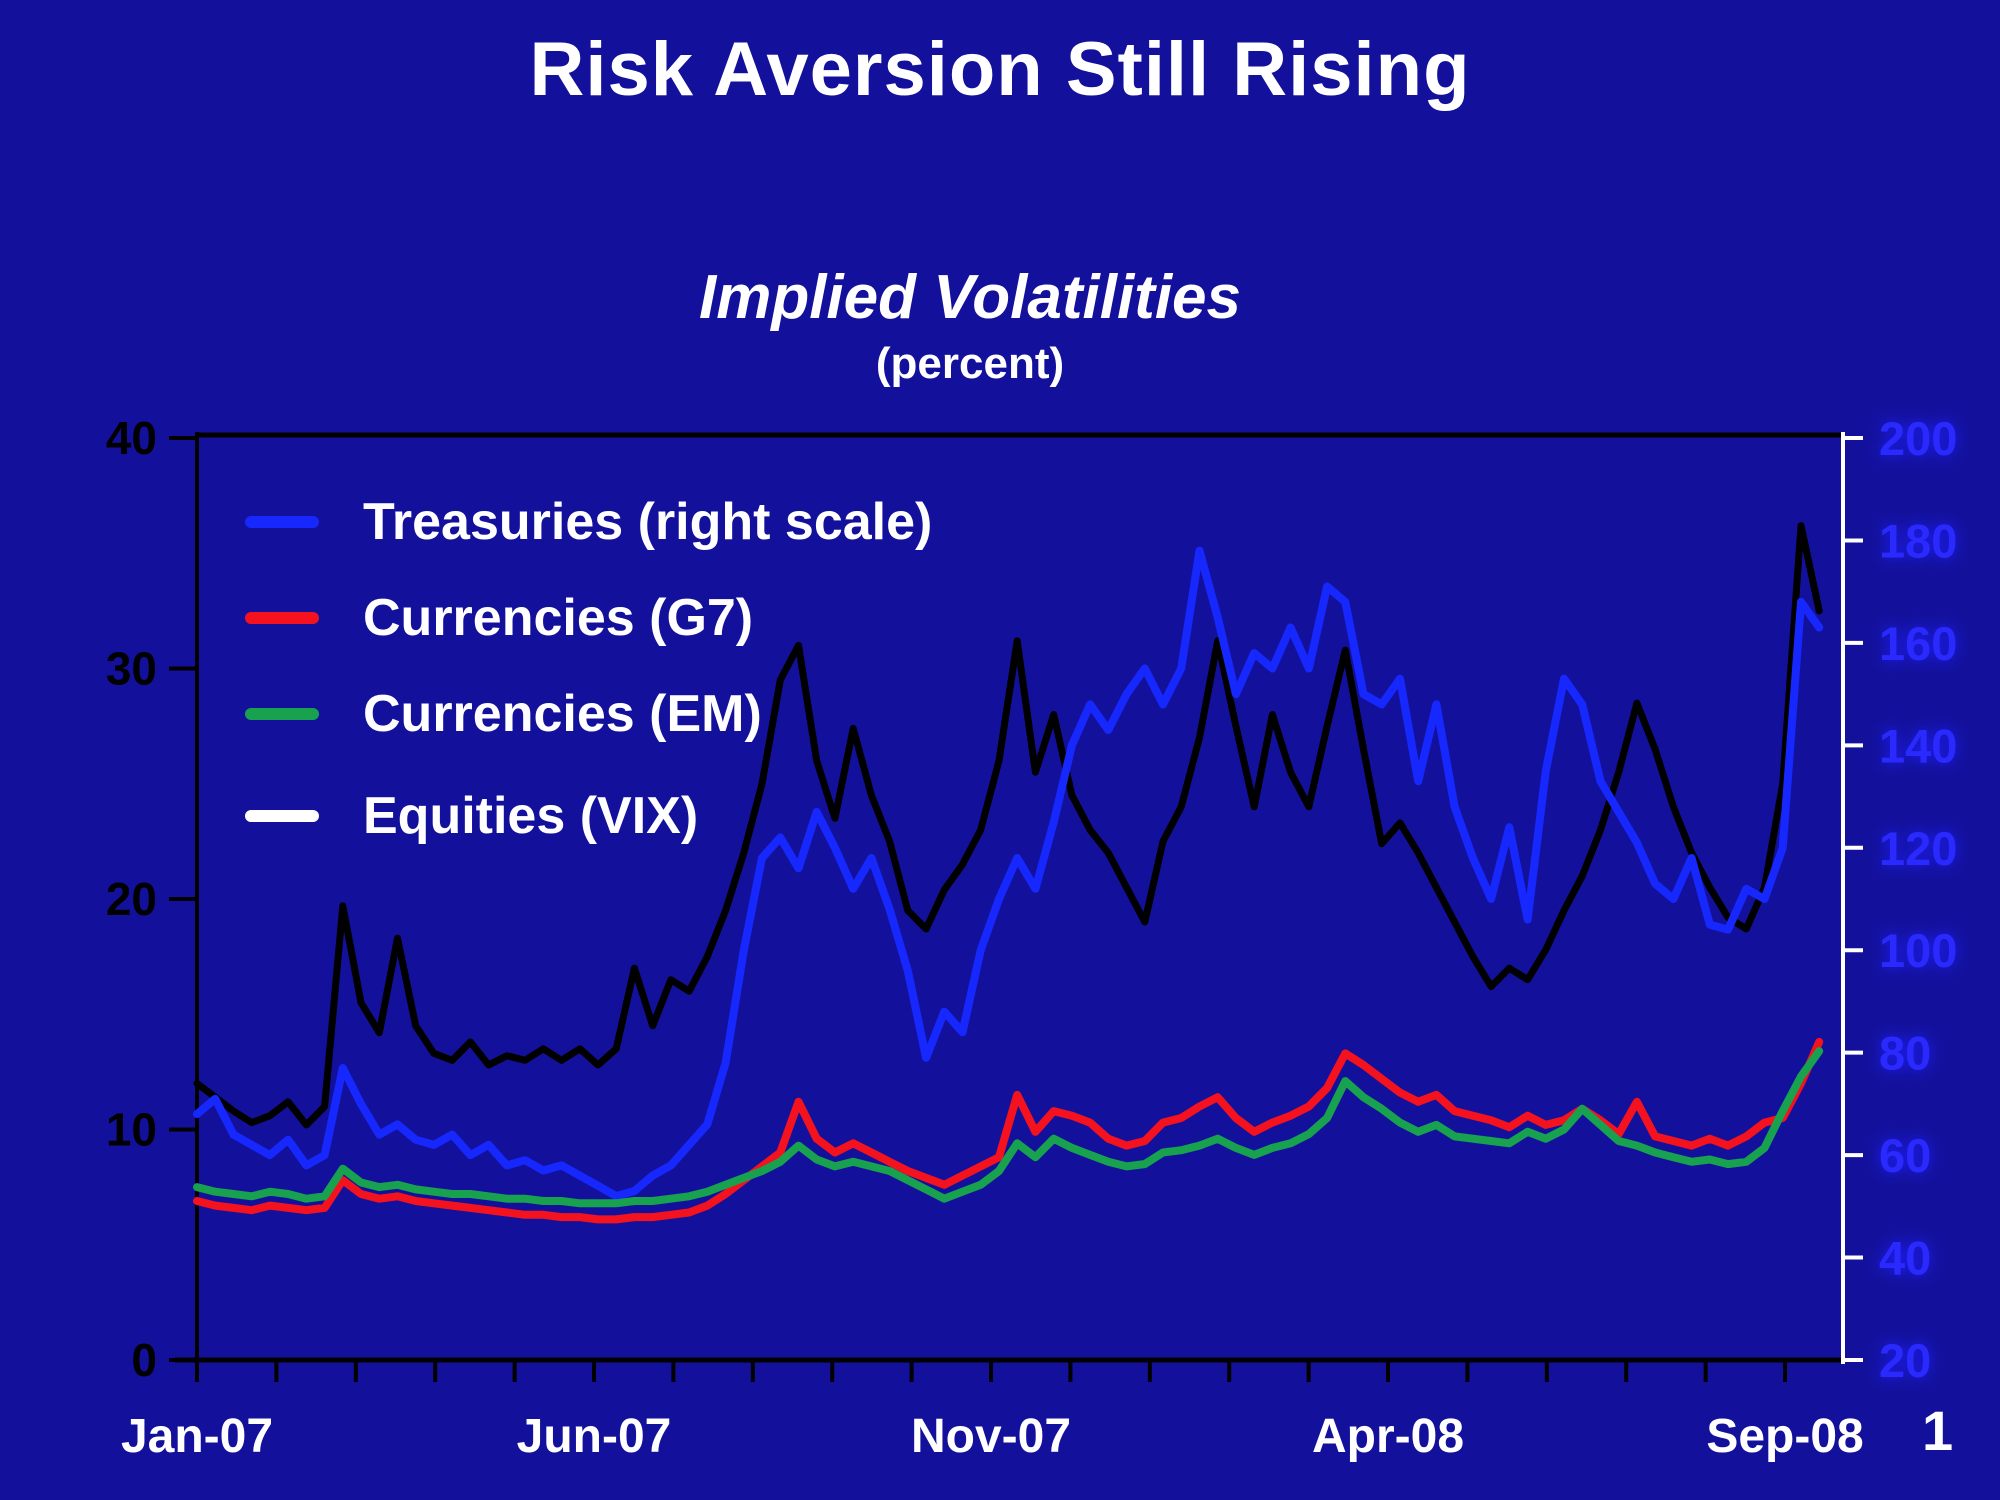  Describe the element at coordinates (131, 899) in the screenshot. I see `left-axis-tick-label: 20` at that location.